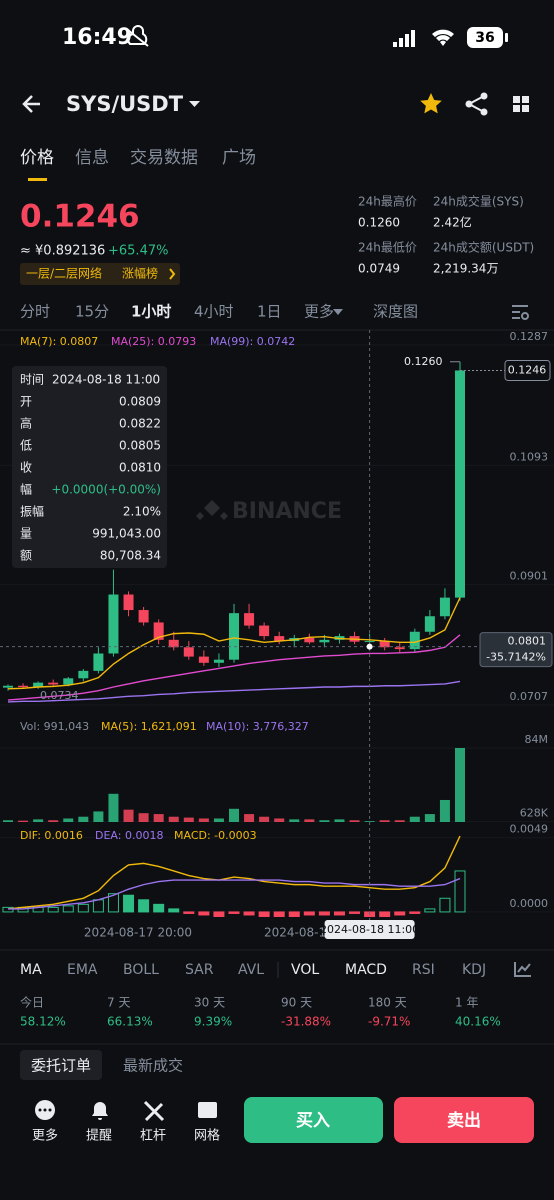 The width and height of the screenshot is (554, 1200). What do you see at coordinates (153, 1136) in the screenshot?
I see `toolbar-label: 杠杆` at bounding box center [153, 1136].